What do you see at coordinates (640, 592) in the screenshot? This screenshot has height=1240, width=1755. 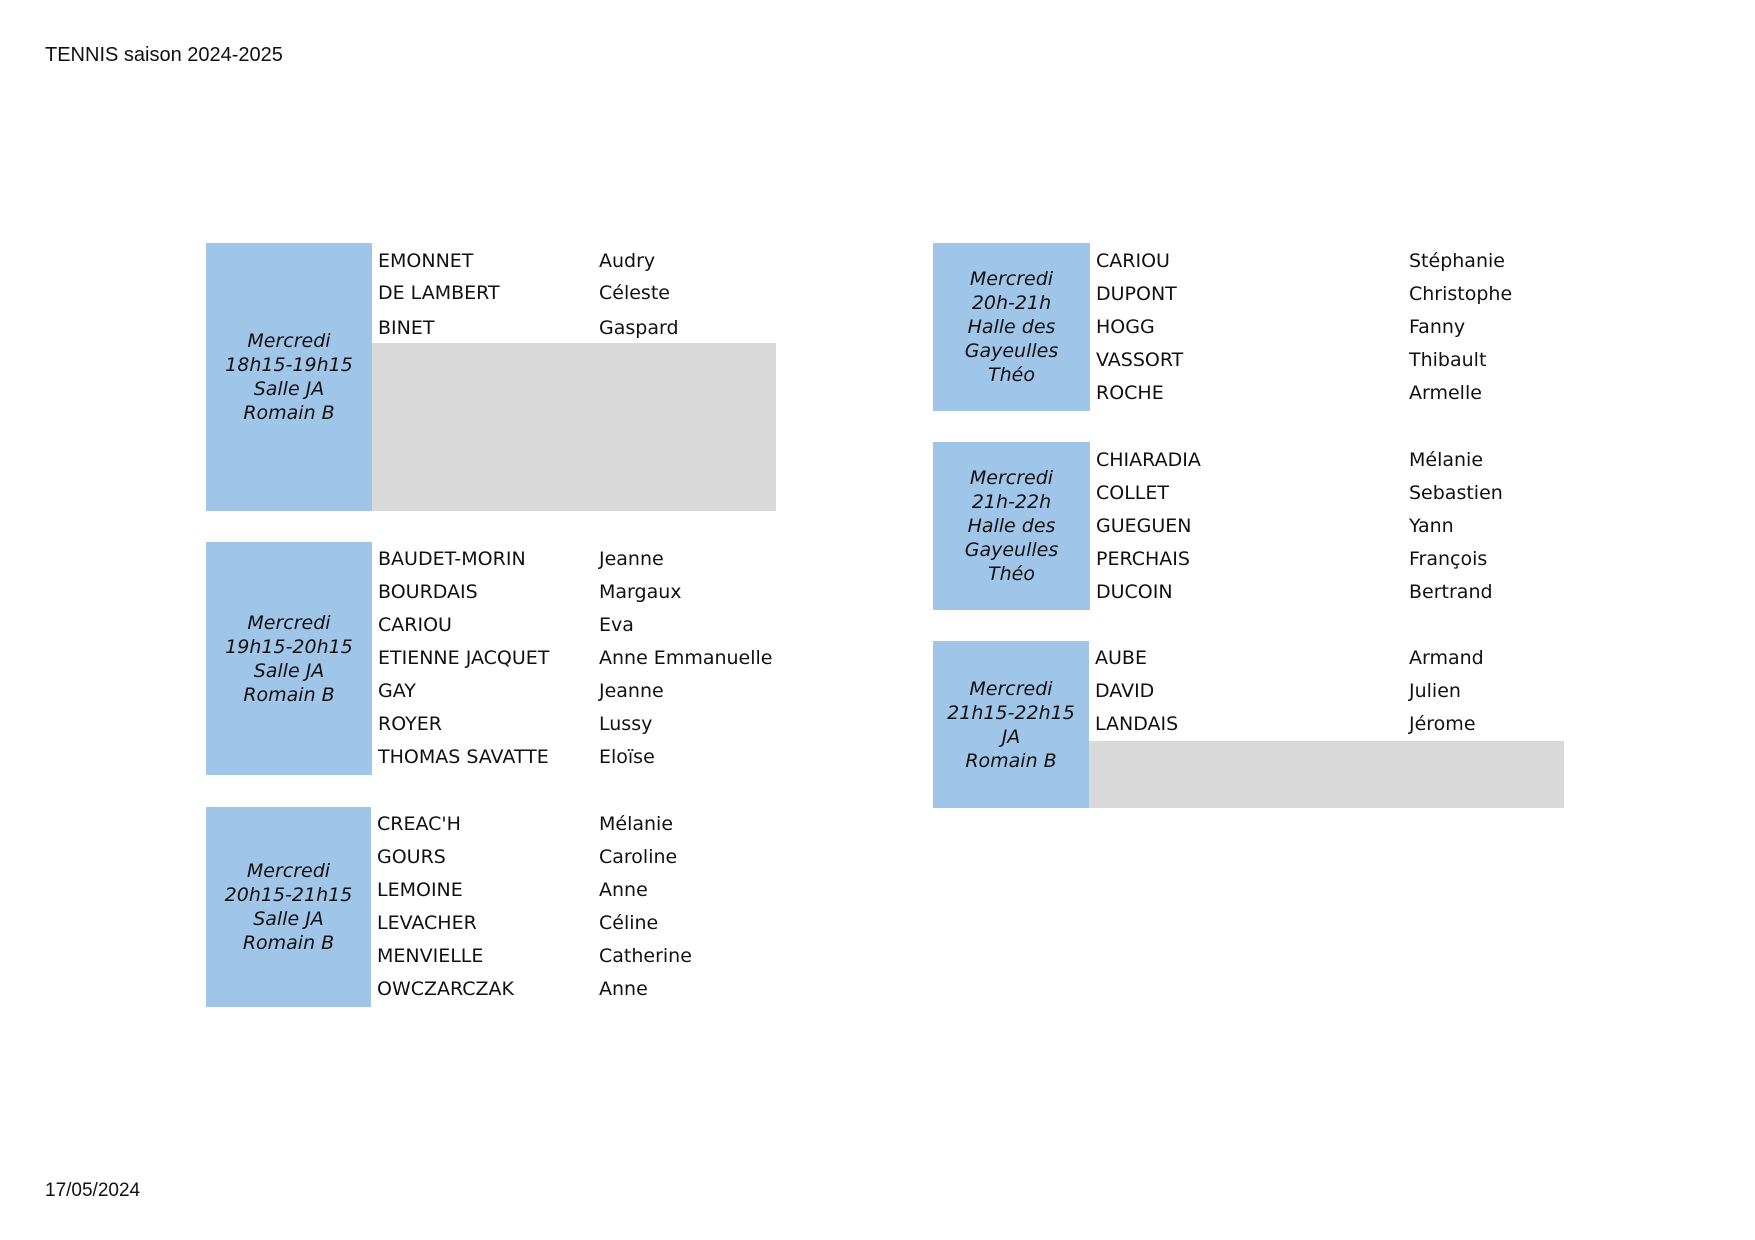 I see `member-first-name: Margaux` at bounding box center [640, 592].